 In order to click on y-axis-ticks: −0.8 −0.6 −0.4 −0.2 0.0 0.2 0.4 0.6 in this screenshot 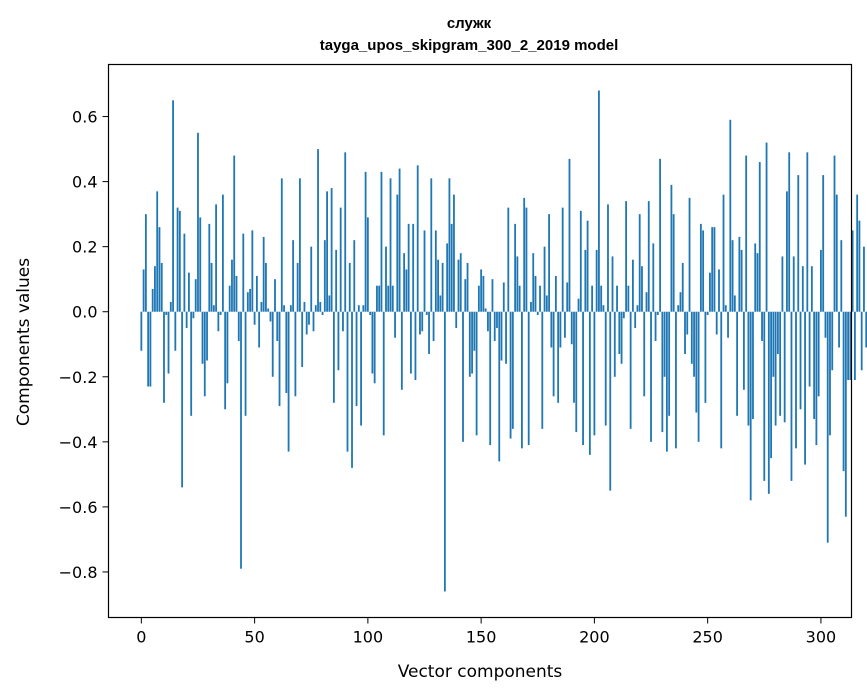, I will do `click(84, 345)`.